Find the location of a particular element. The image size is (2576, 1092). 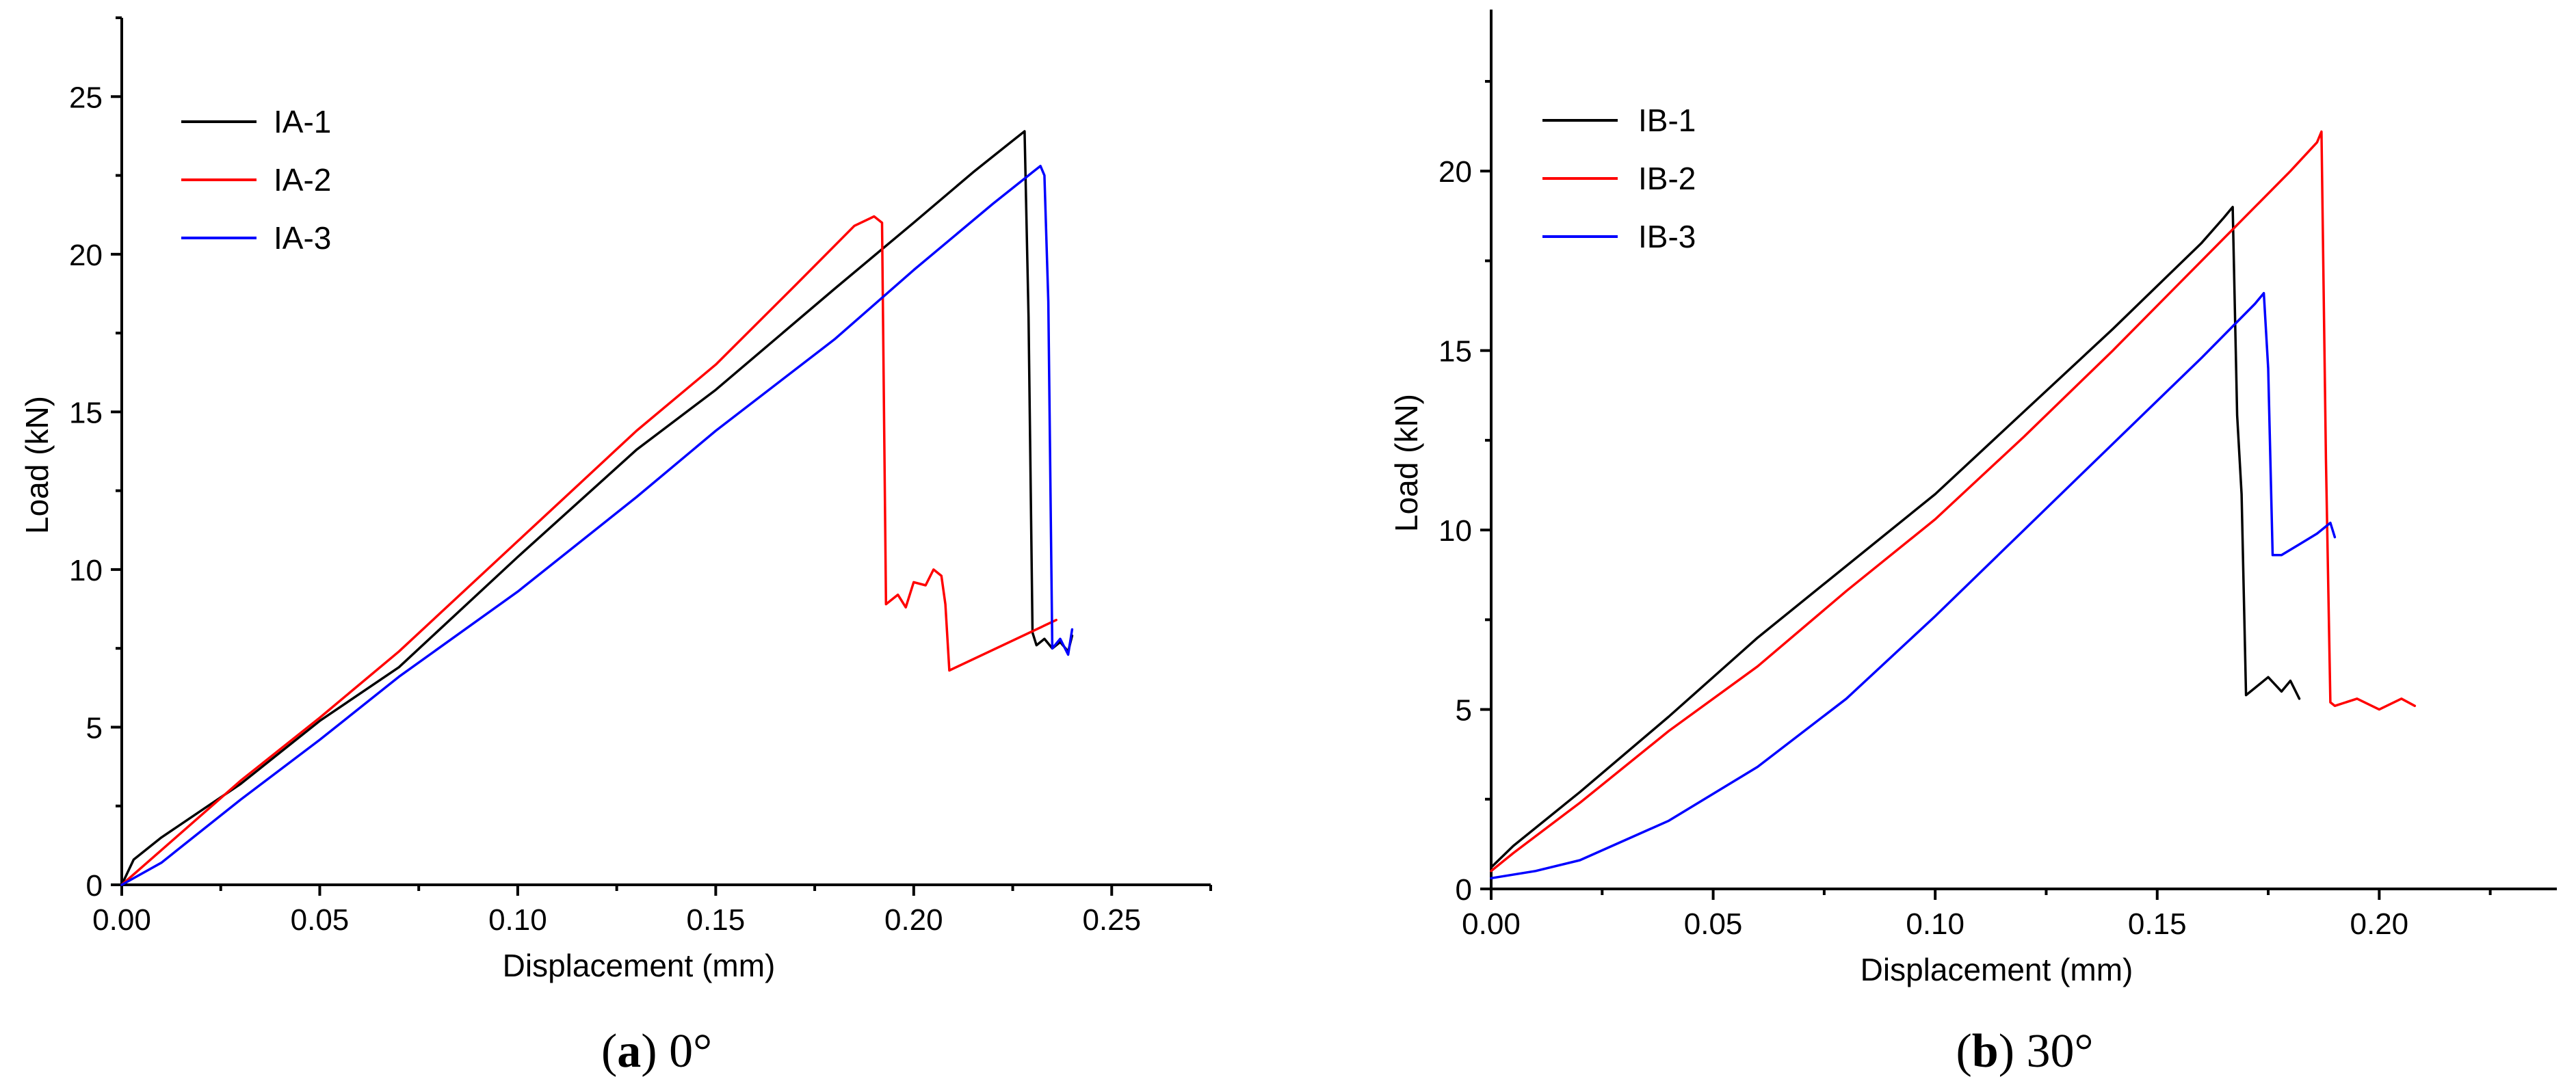

panel-caption: (b) 30° is located at coordinates (2024, 1051).